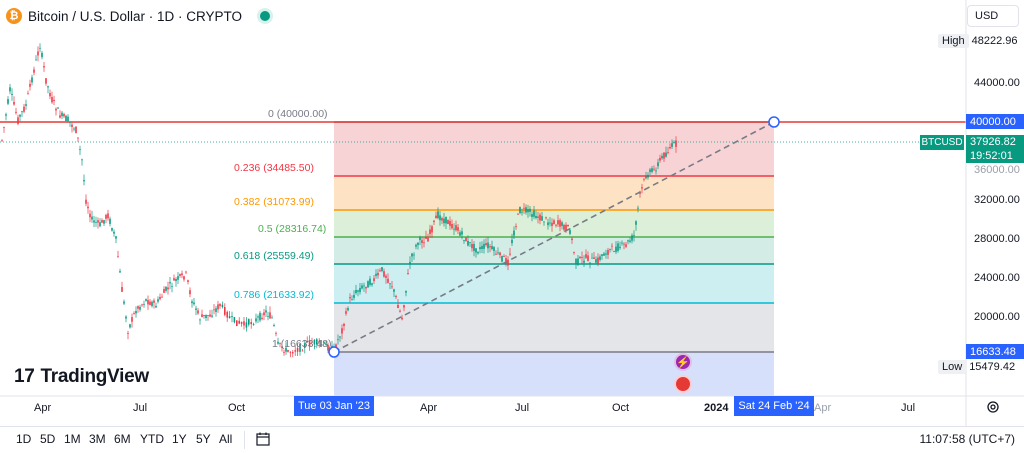  Describe the element at coordinates (995, 351) in the screenshot. I see `level-bottom-tag: 16633.48` at that location.